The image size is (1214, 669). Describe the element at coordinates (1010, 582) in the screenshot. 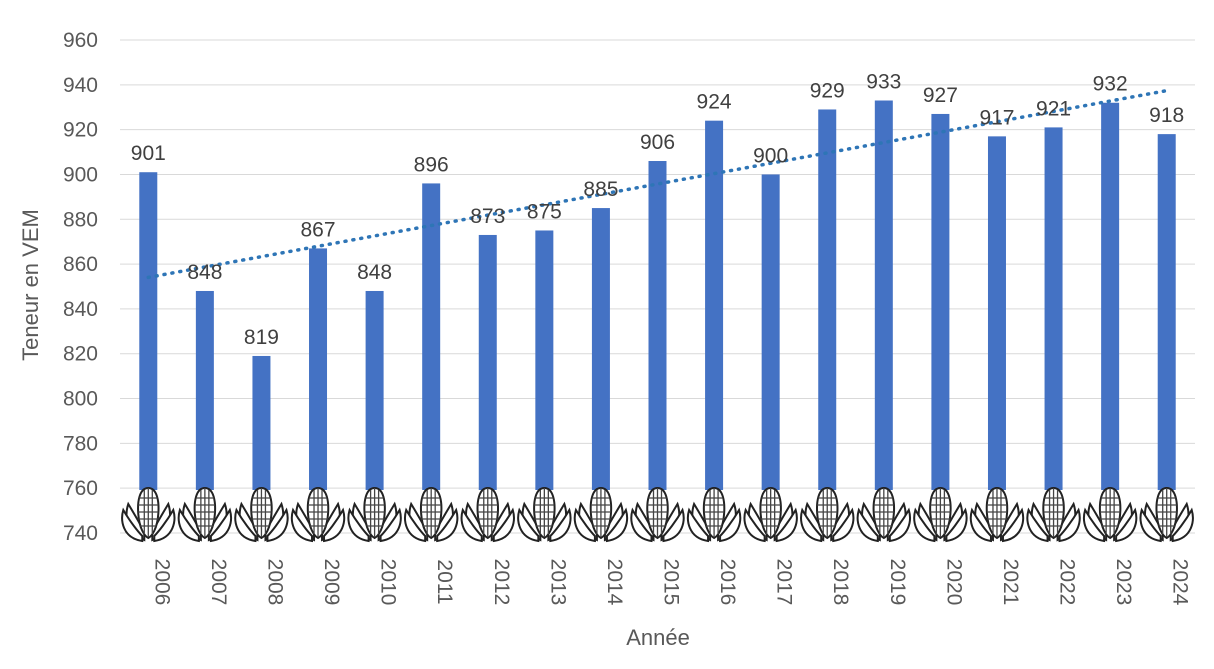

I see `x-tick-label: 2021` at that location.